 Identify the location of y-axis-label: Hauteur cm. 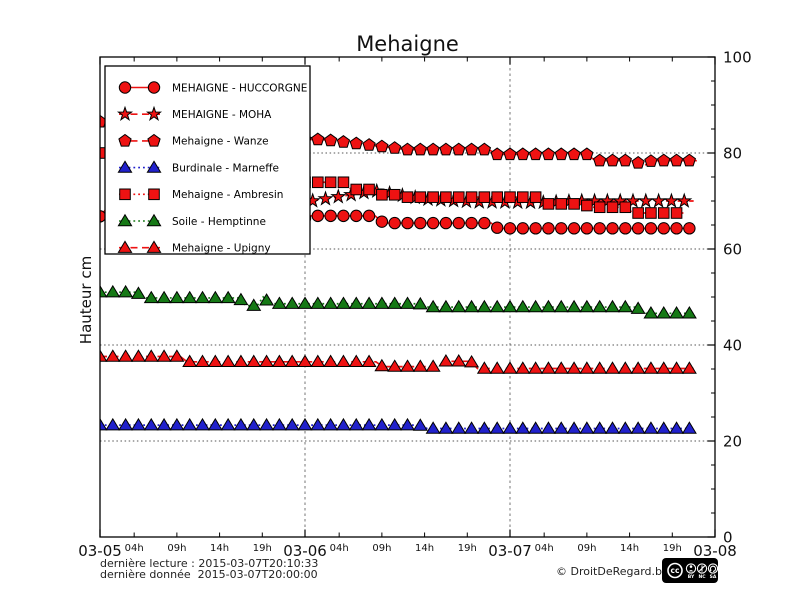
(86, 300).